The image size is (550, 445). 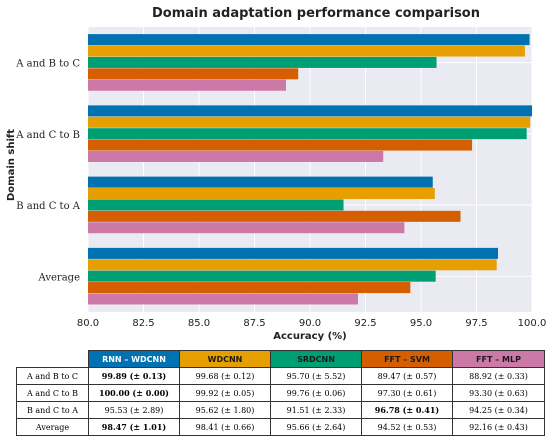 I want to click on table-cell: 93.30 (± 0.63), so click(x=498, y=393).